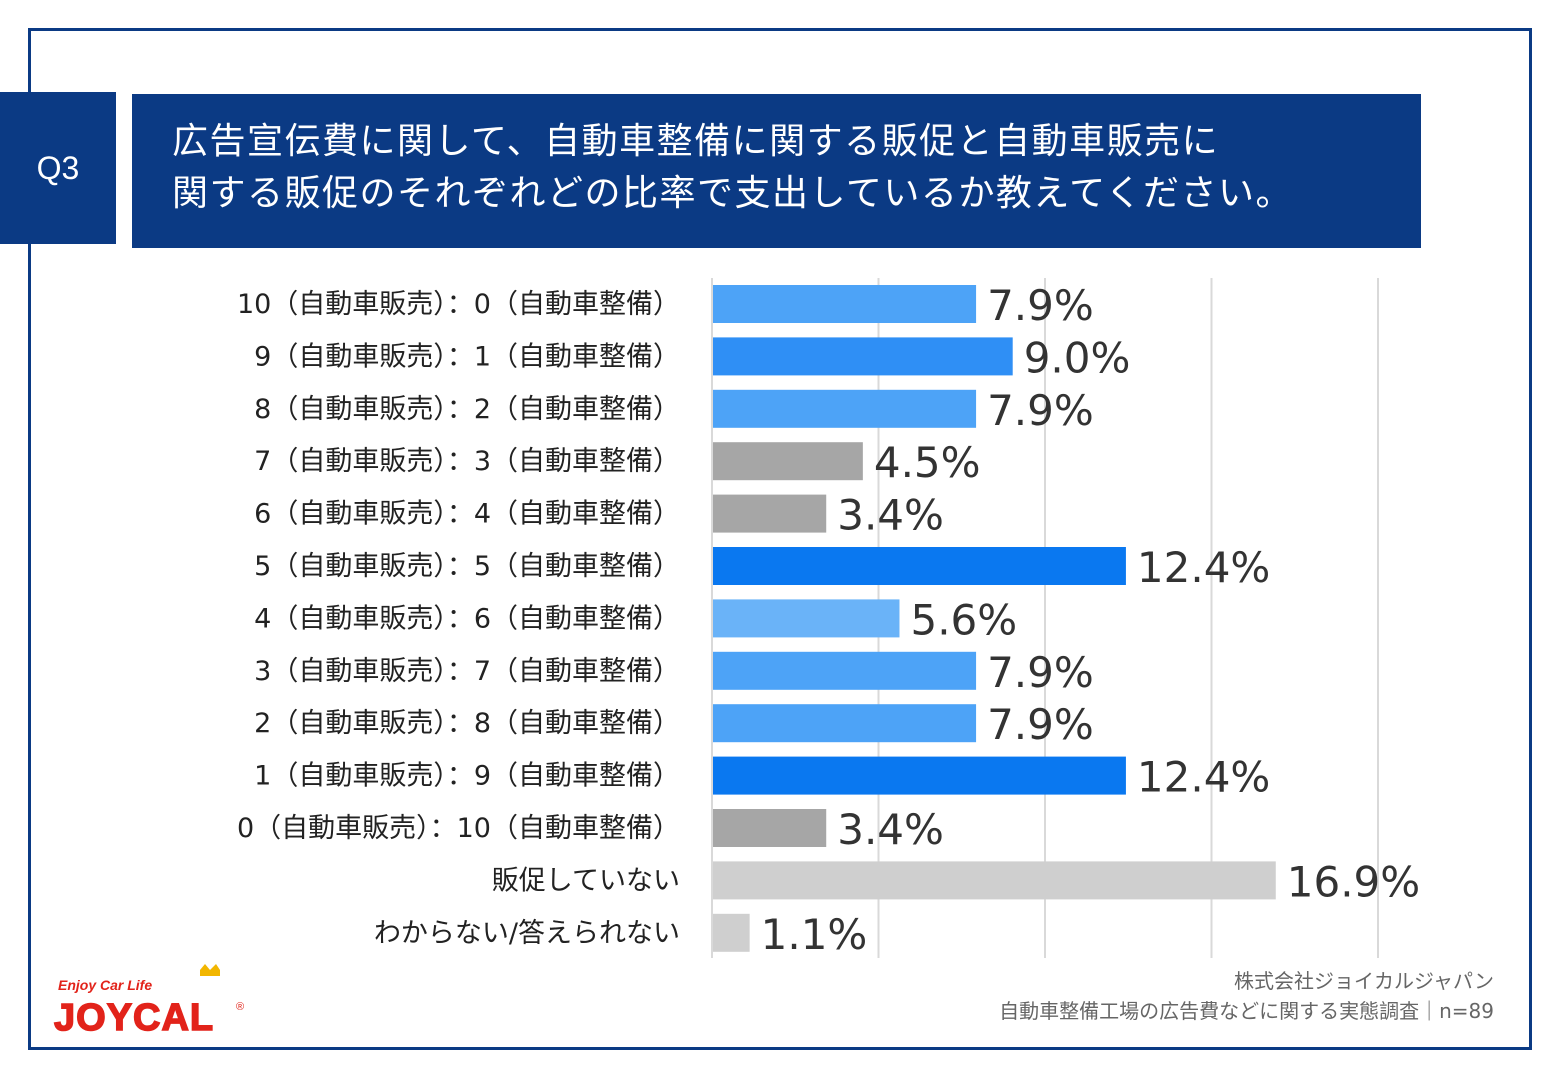  I want to click on category-label: 5（自動車販売）：5（自動車整備）, so click(467, 566).